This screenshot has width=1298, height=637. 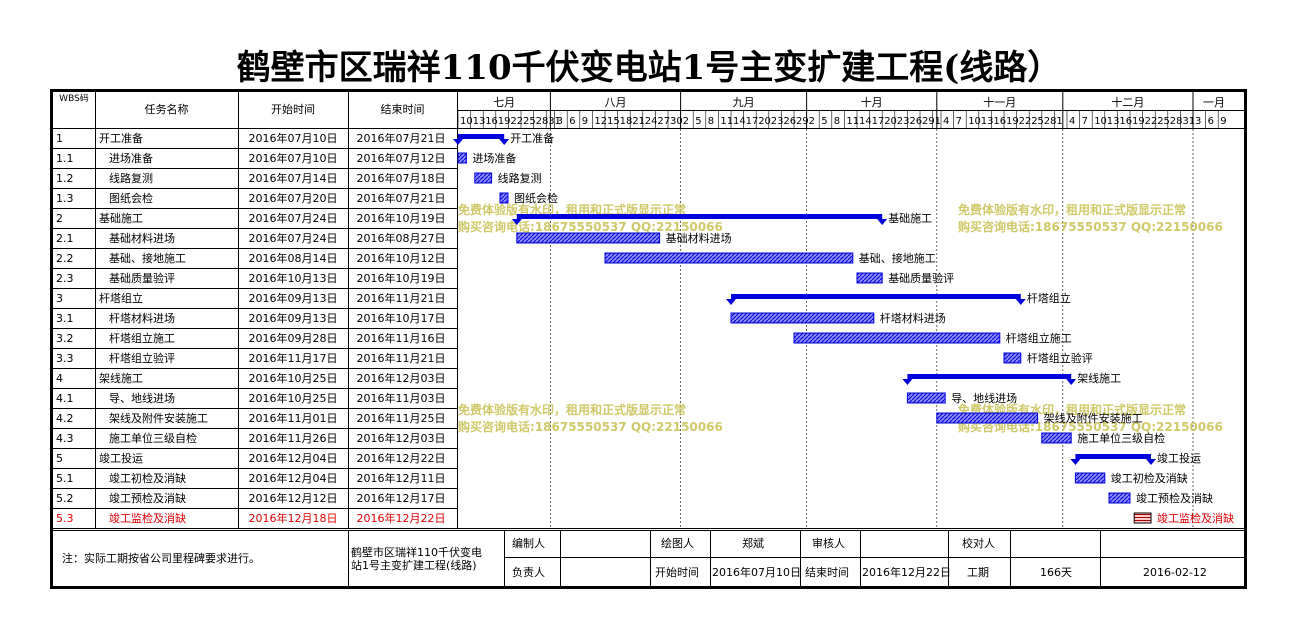 I want to click on bar-label: 架线施工, so click(x=1099, y=378).